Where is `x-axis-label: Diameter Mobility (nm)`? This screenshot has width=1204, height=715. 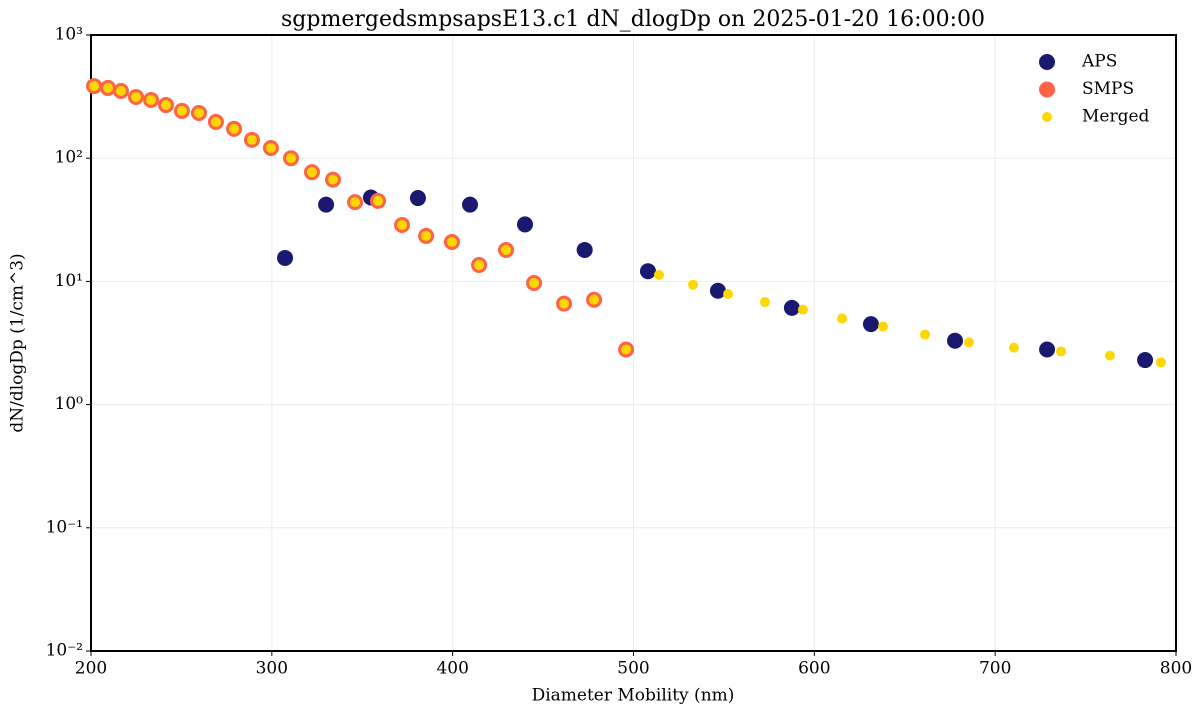
x-axis-label: Diameter Mobility (nm) is located at coordinates (633, 696).